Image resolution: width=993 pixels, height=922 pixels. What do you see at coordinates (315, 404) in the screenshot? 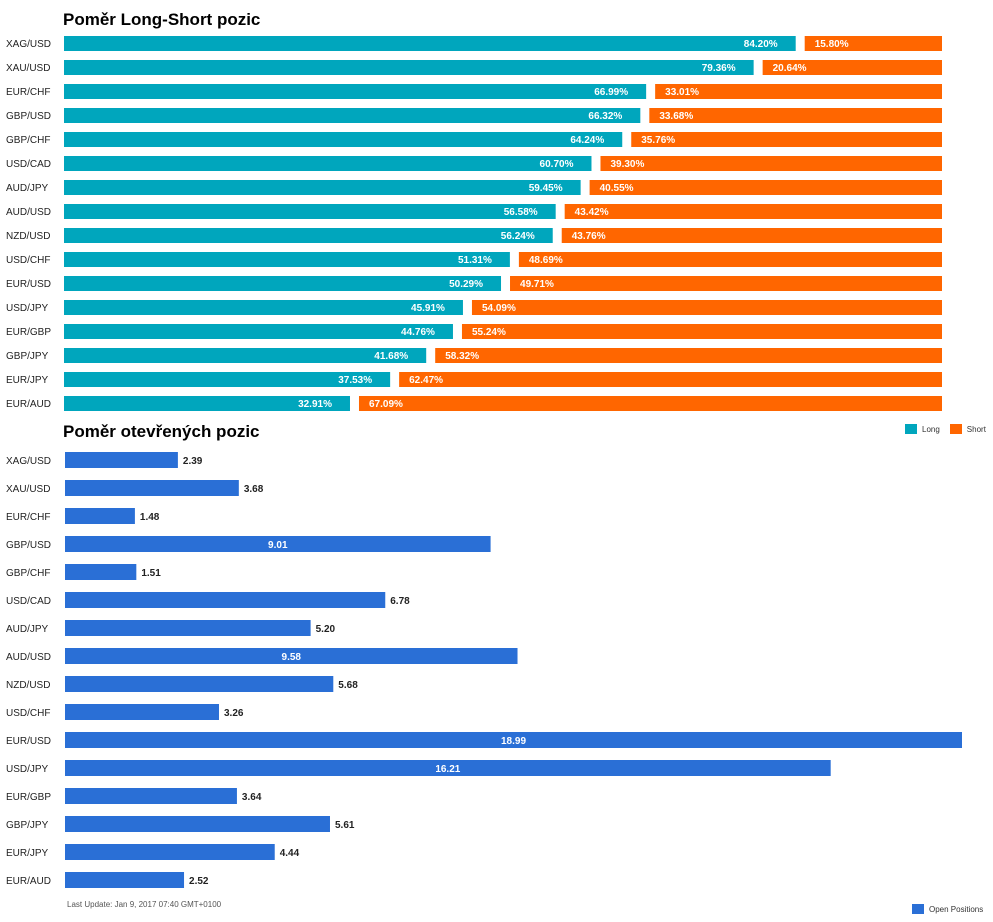
I see `long-value-label: 32.91%` at bounding box center [315, 404].